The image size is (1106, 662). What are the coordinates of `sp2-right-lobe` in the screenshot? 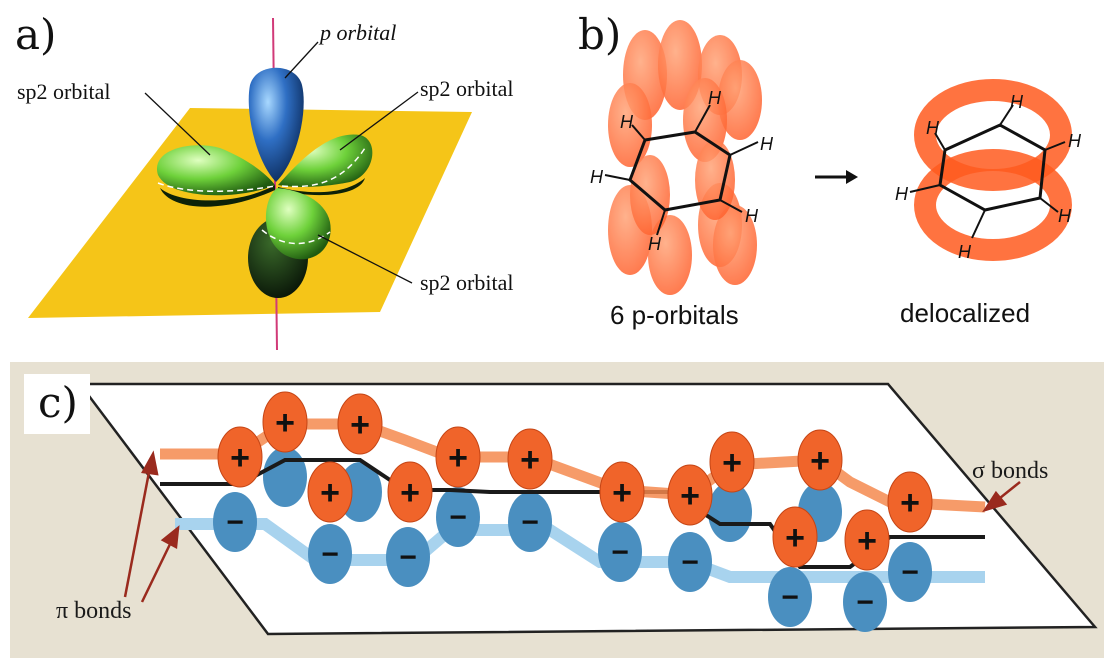 It's located at (325, 160).